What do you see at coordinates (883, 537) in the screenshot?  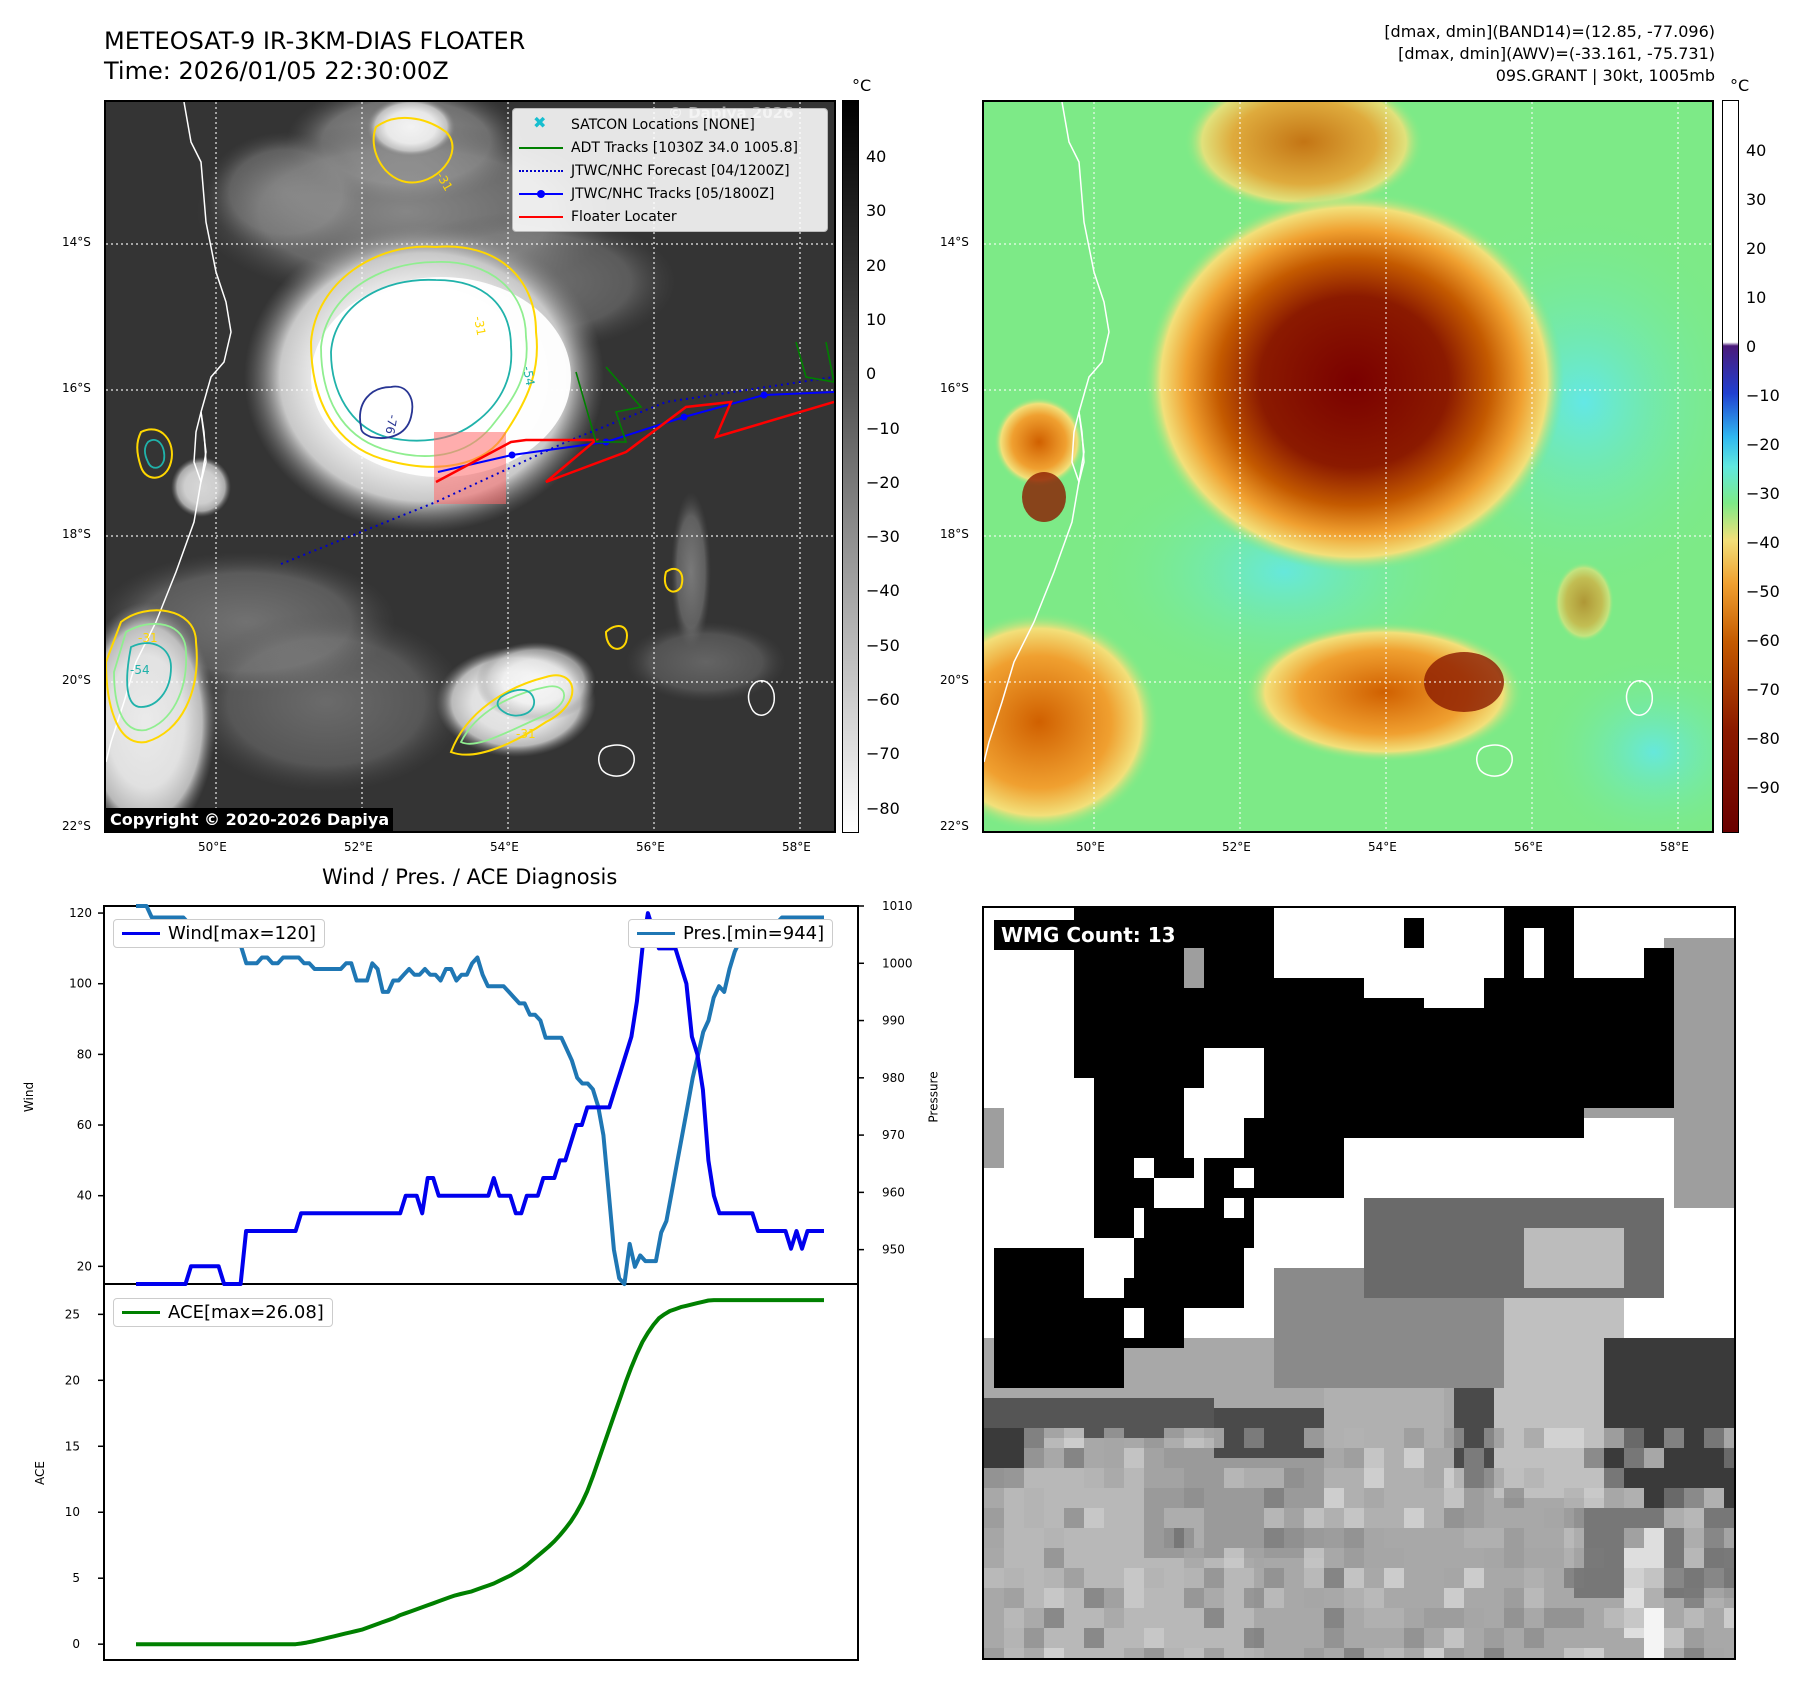 I see `ir-colorbar-tick: −30` at bounding box center [883, 537].